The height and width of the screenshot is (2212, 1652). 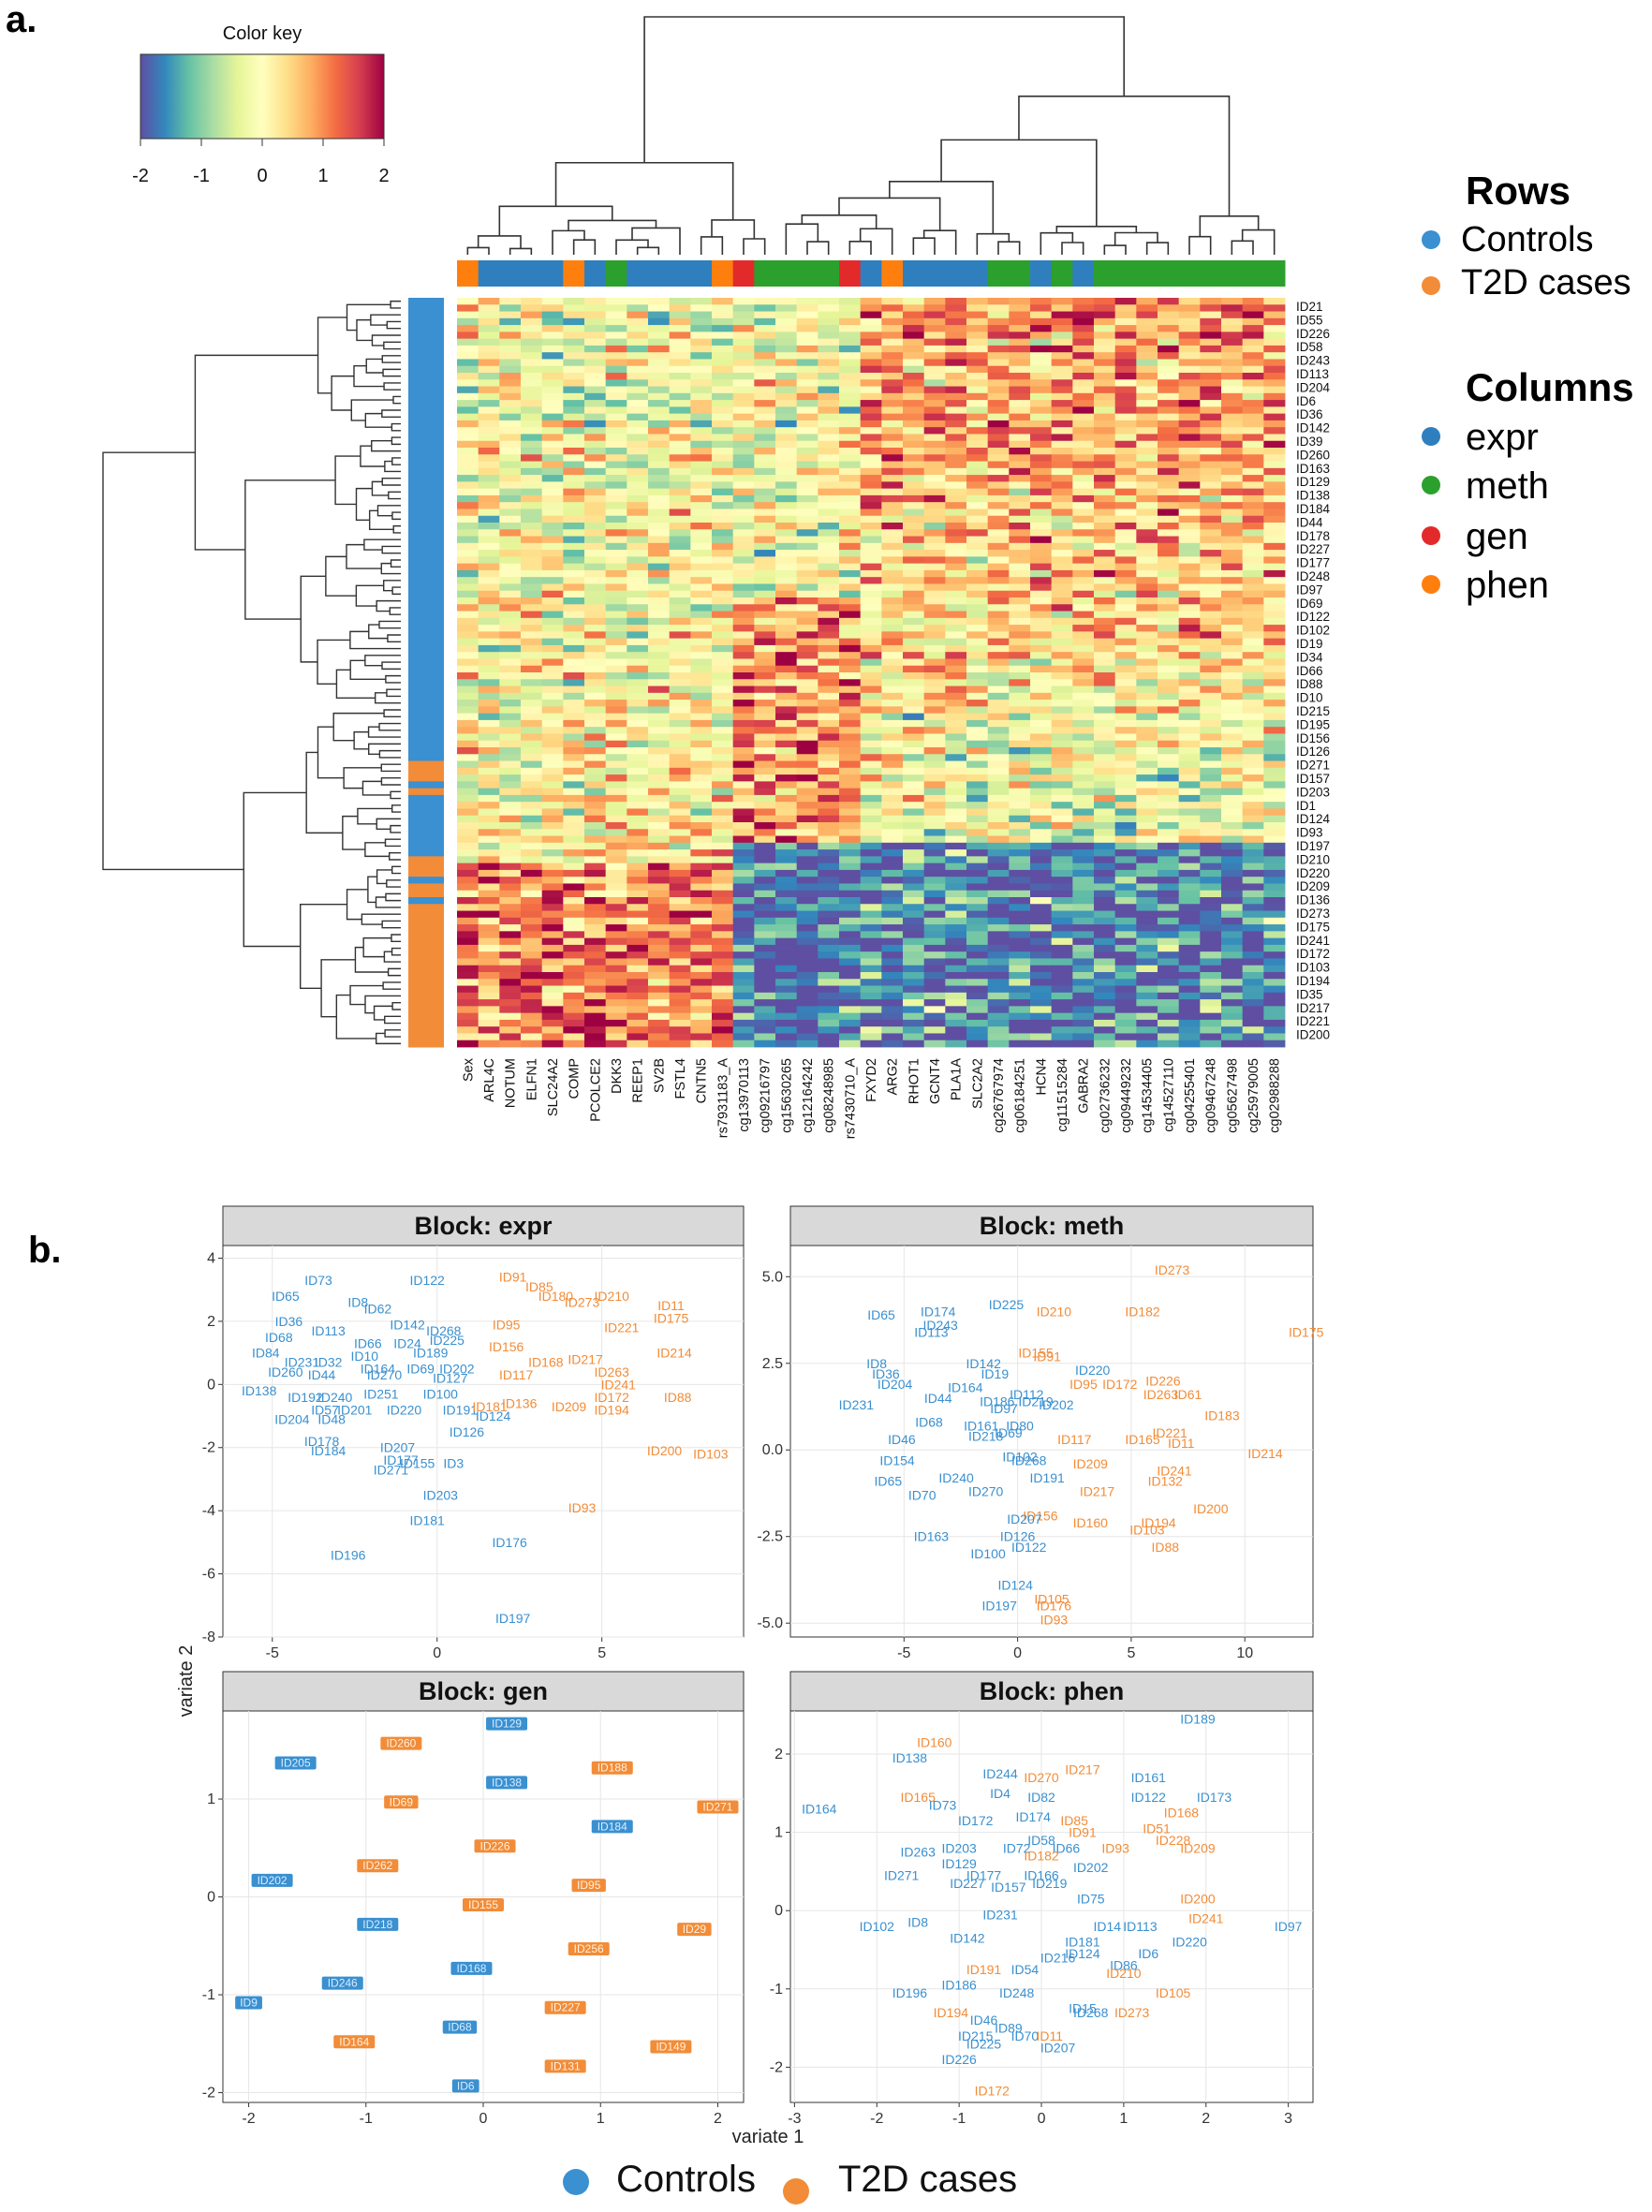 I want to click on facet-point-label: ID174, so click(x=1034, y=1816).